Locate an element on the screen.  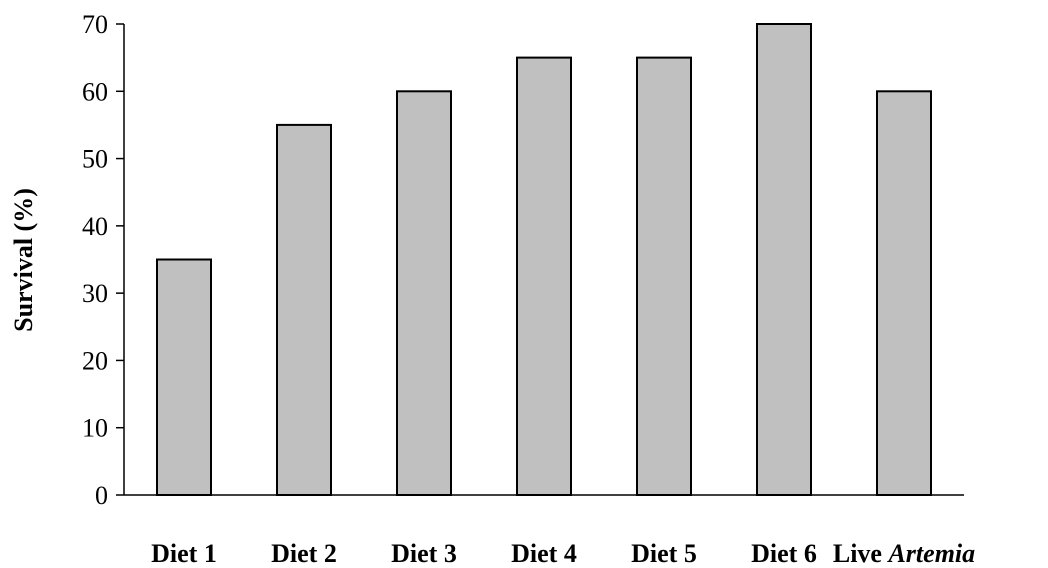
y-tick-label-40: 40 is located at coordinates (95, 226).